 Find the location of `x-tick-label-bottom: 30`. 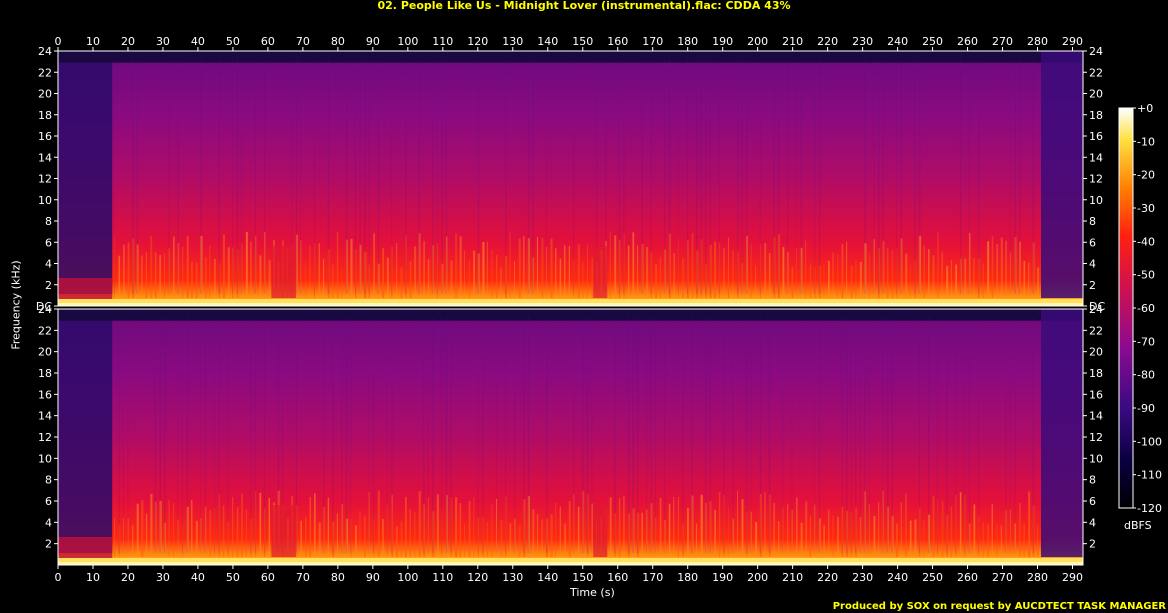

x-tick-label-bottom: 30 is located at coordinates (163, 577).